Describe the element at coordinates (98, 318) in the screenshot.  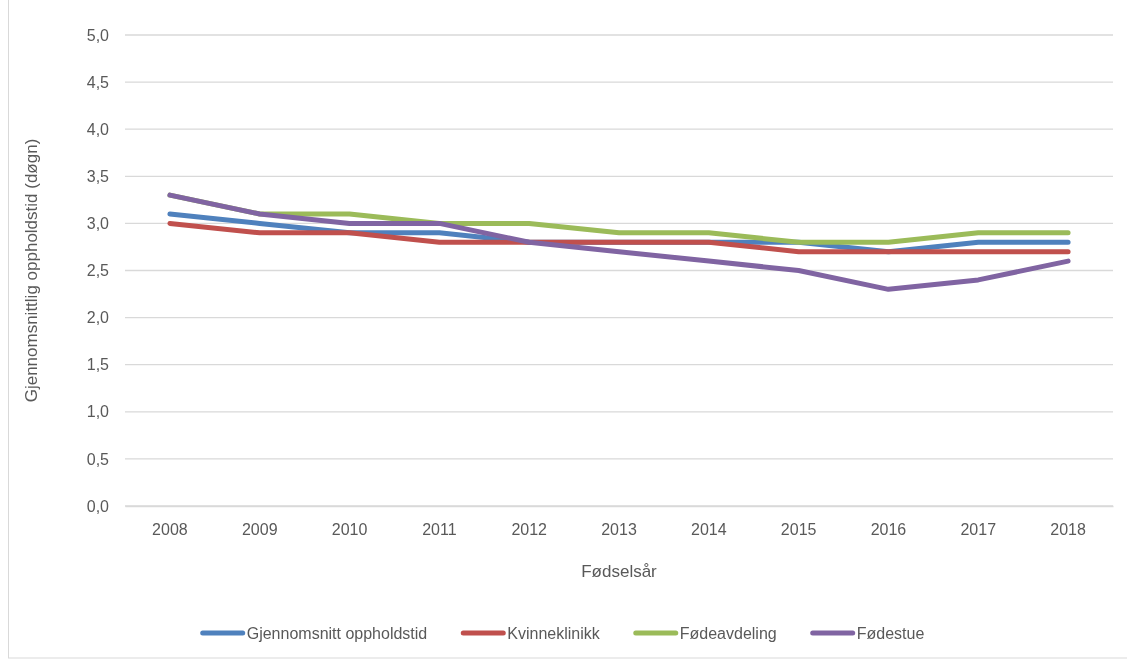
I see `y-tick-label: 2,0` at that location.